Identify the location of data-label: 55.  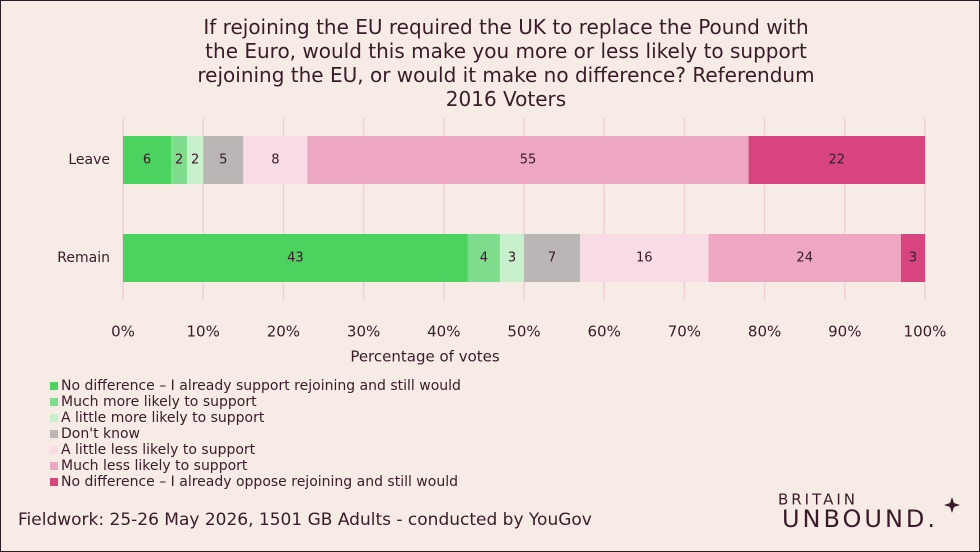
(528, 160).